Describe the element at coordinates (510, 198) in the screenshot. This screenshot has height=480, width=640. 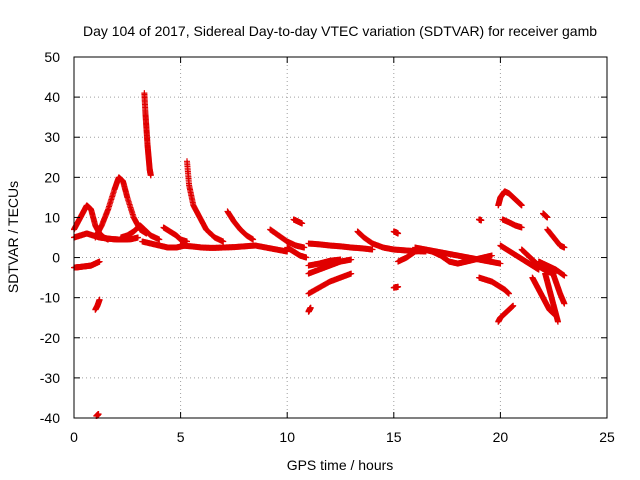
I see `series-arc30` at that location.